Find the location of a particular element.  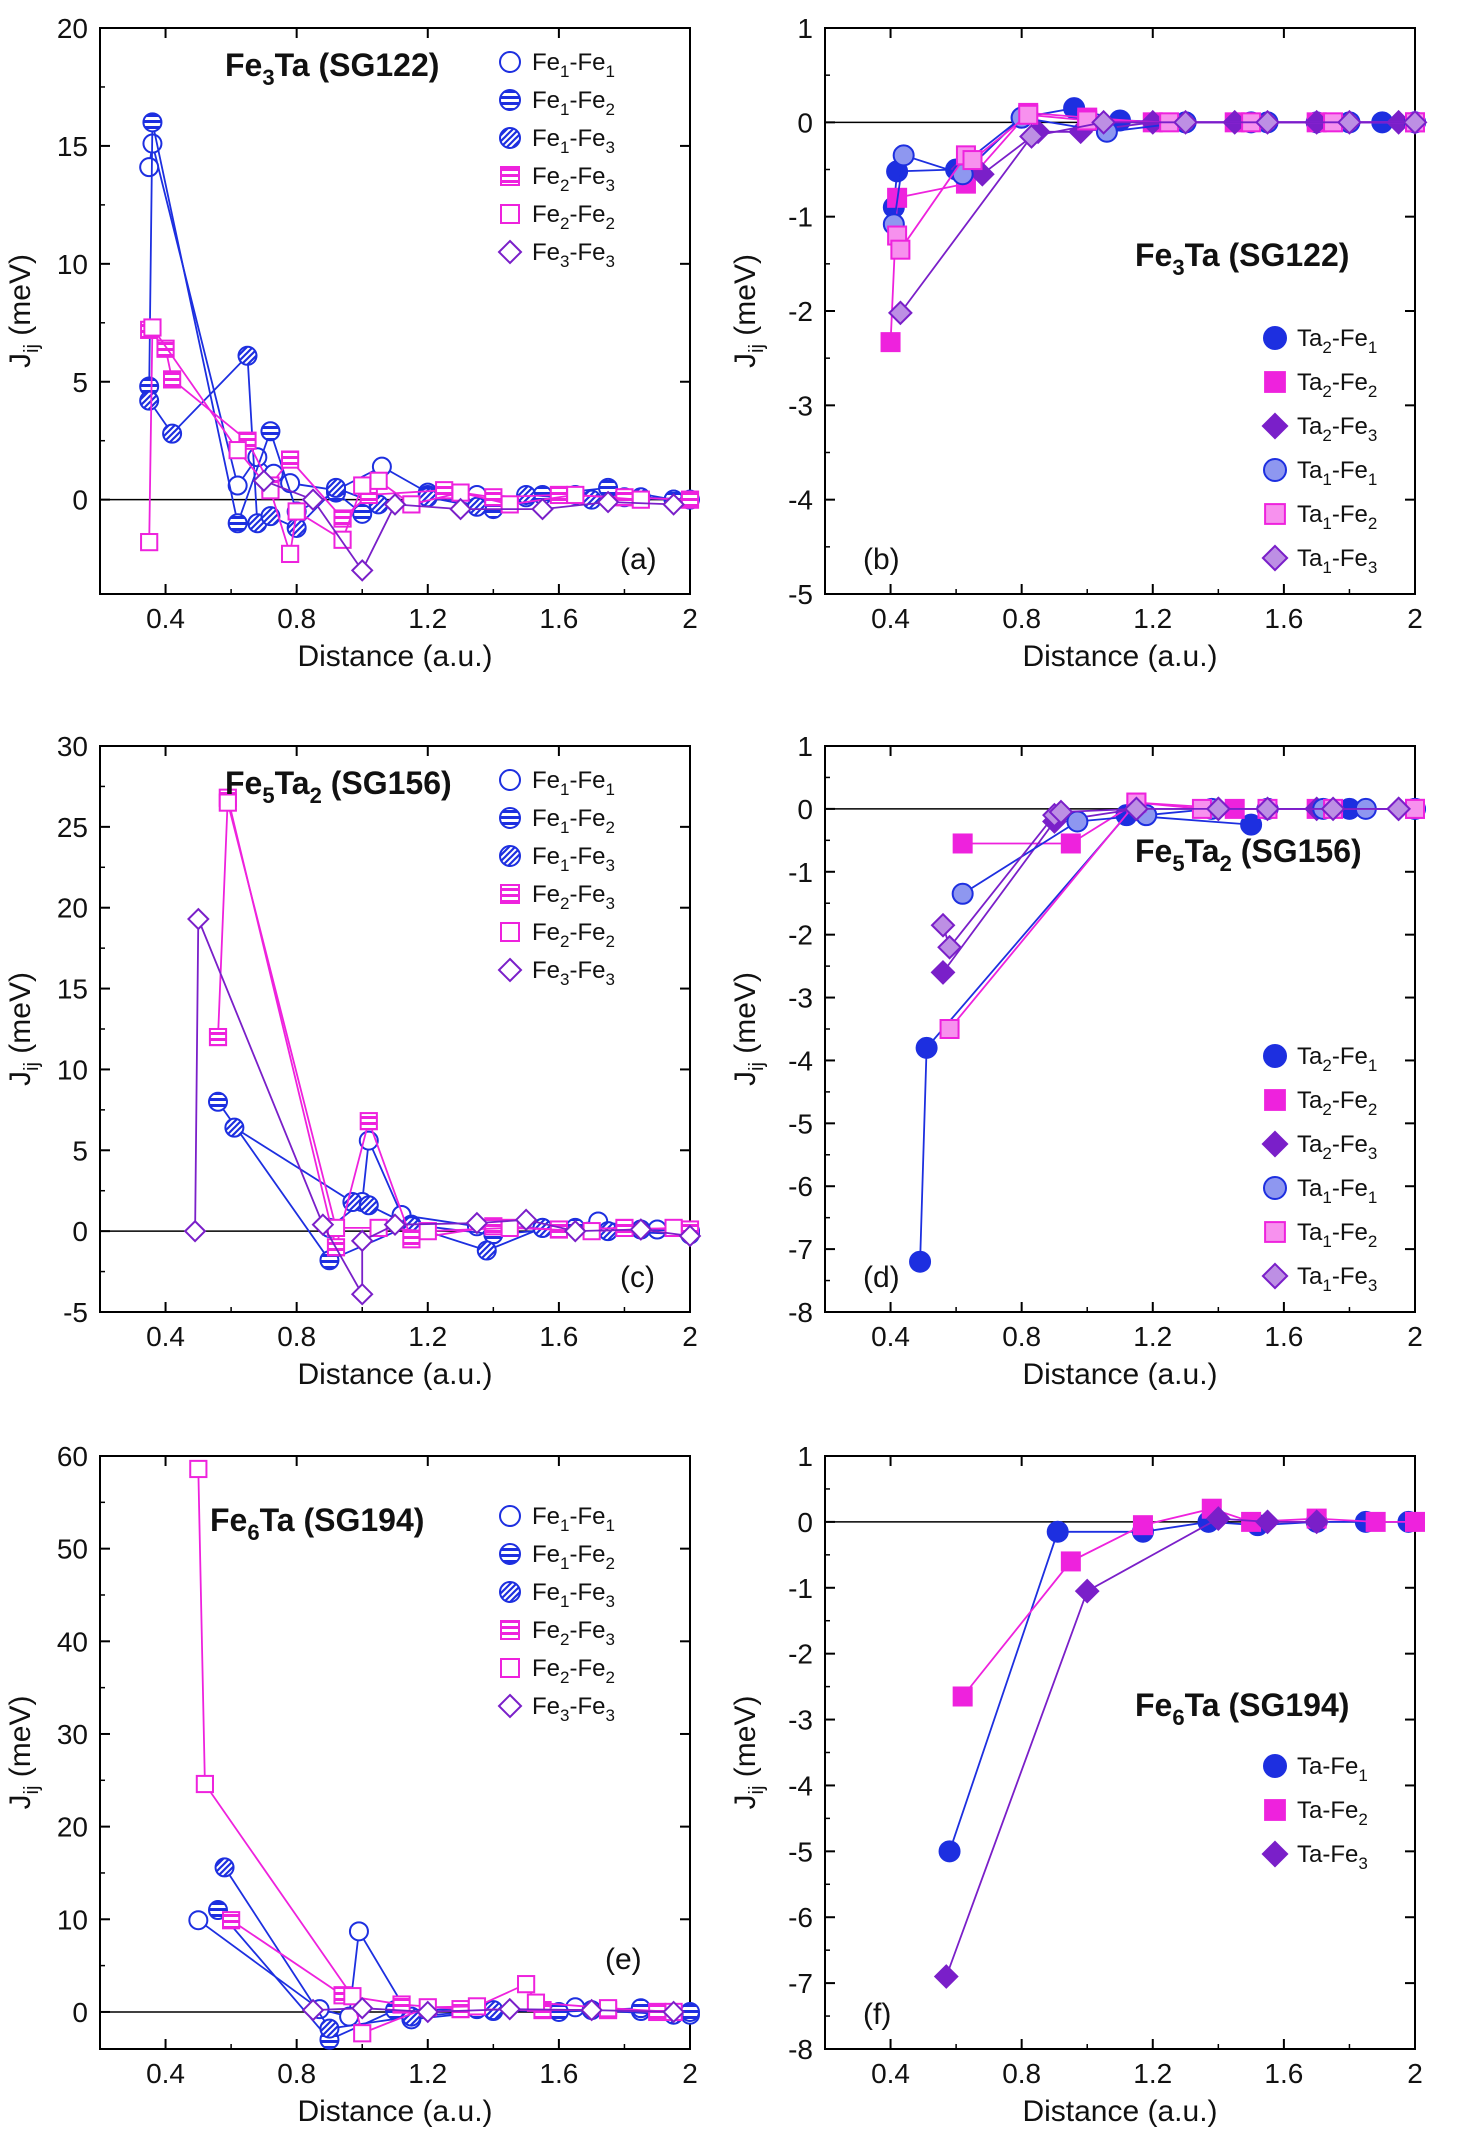

series-Fe2-Fe2 is located at coordinates (436, 1751).